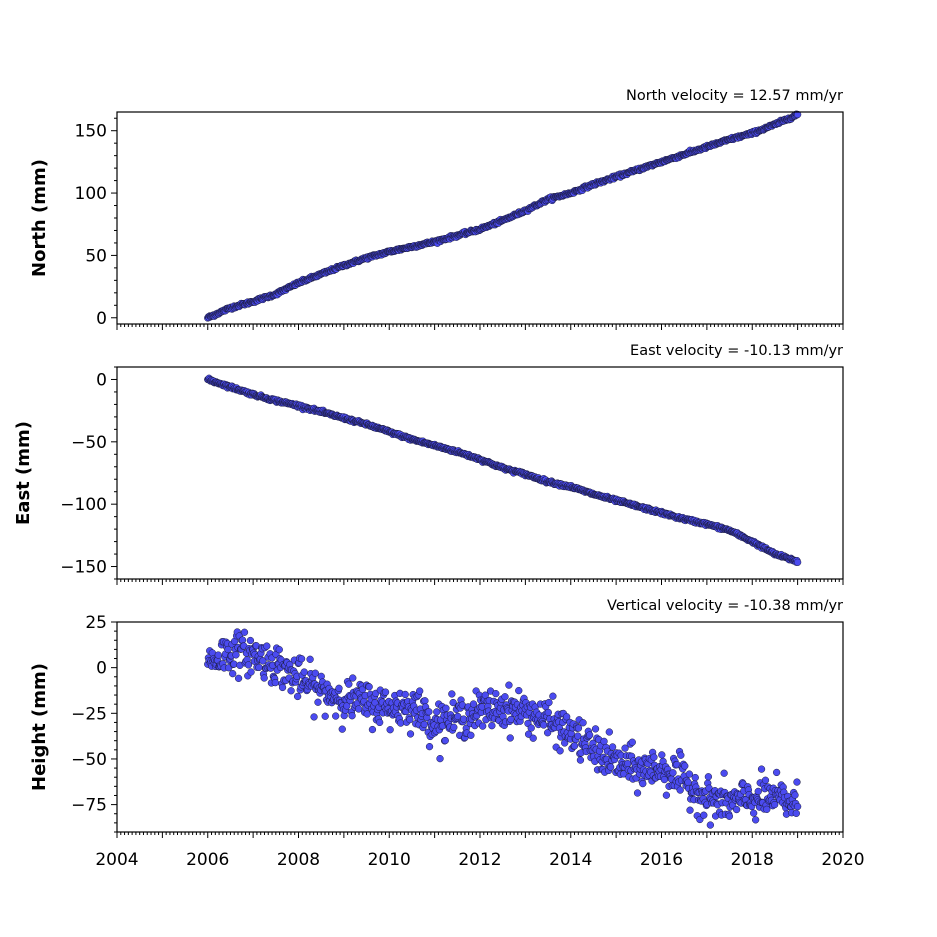 Image resolution: width=937 pixels, height=937 pixels. Describe the element at coordinates (752, 860) in the screenshot. I see `x-tick-label: 2018` at that location.